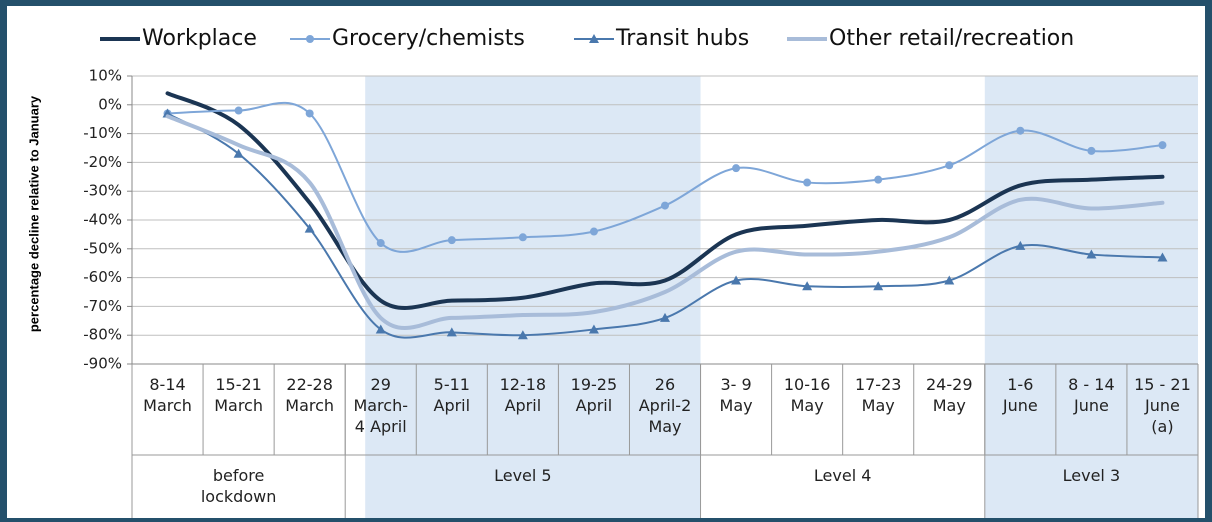 The height and width of the screenshot is (522, 1212). Describe the element at coordinates (682, 38) in the screenshot. I see `legend-label: Transit hubs` at that location.